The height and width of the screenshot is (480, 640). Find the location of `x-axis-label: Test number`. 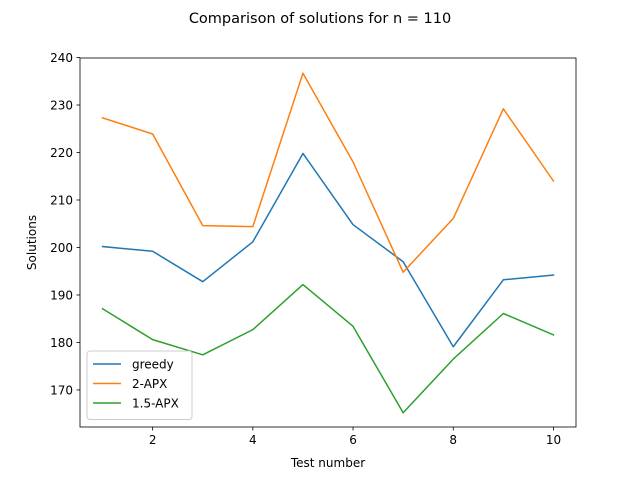

x-axis-label: Test number is located at coordinates (327, 463).